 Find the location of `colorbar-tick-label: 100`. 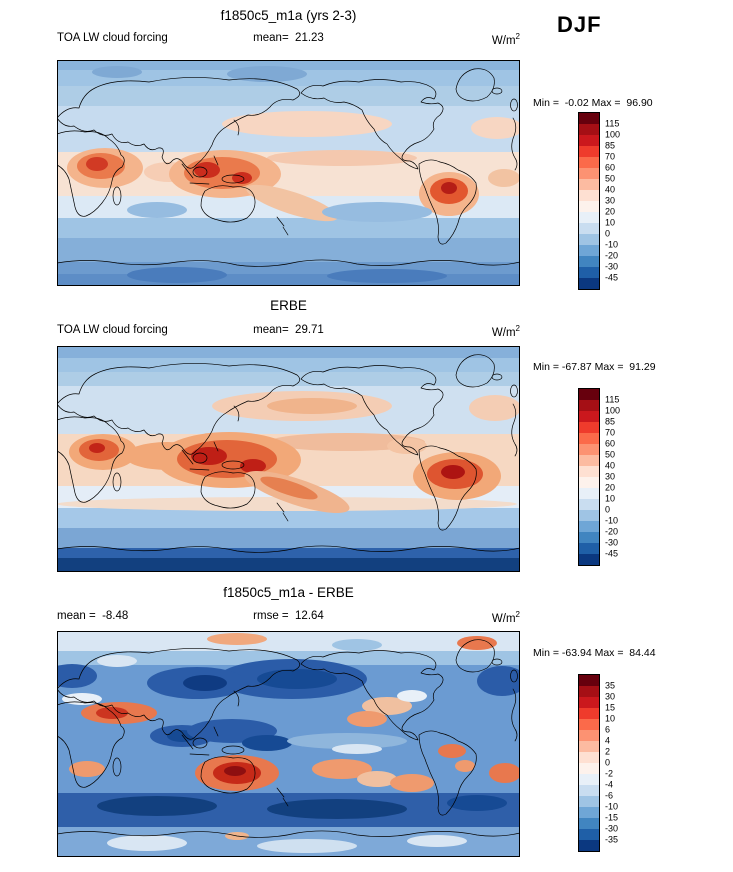

colorbar-tick-label: 100 is located at coordinates (613, 134).